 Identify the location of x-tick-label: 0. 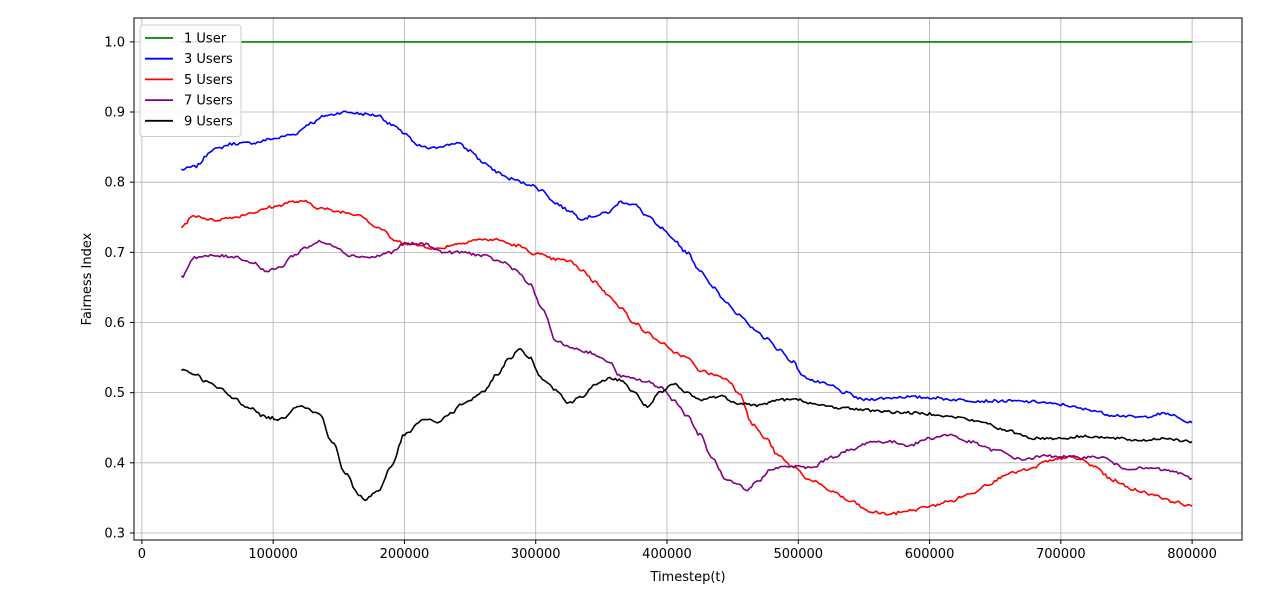
(142, 554).